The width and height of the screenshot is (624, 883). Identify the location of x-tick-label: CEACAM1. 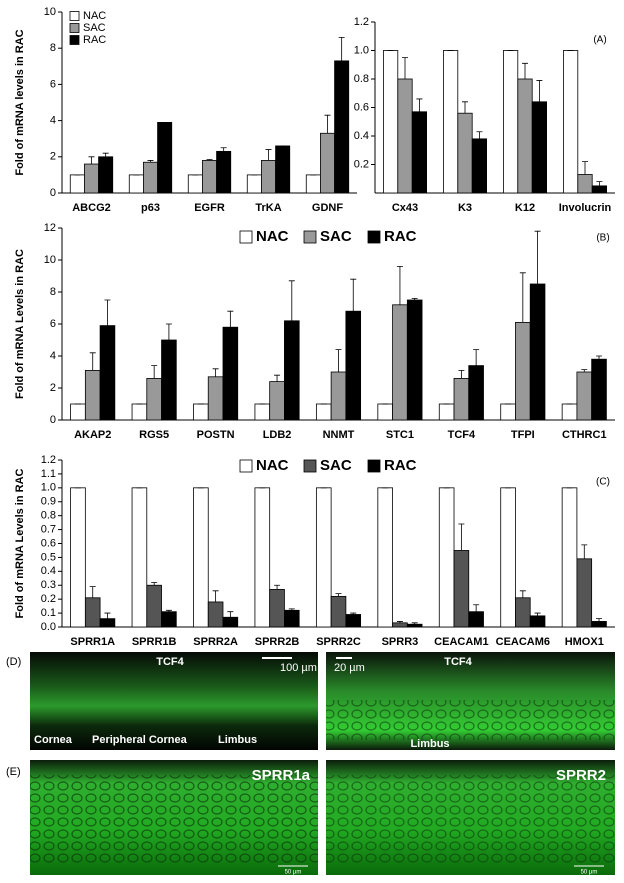
(461, 642).